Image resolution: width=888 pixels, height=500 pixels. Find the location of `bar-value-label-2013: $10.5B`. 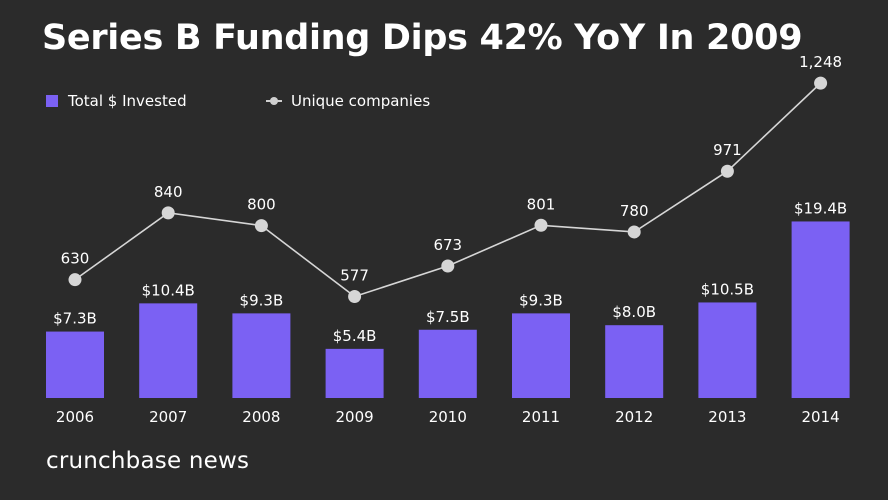

bar-value-label-2013: $10.5B is located at coordinates (727, 289).